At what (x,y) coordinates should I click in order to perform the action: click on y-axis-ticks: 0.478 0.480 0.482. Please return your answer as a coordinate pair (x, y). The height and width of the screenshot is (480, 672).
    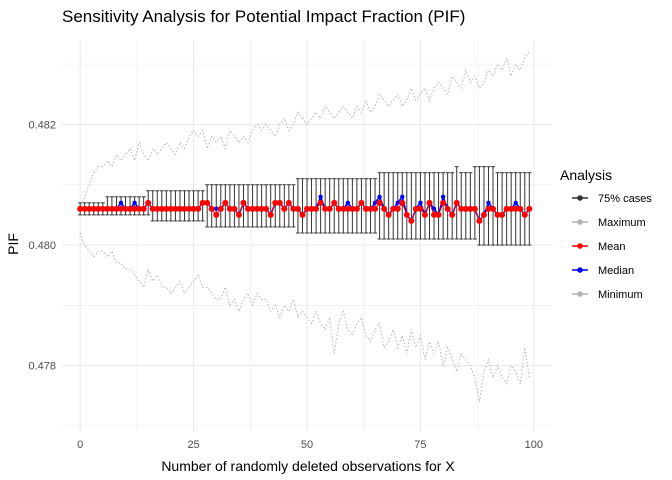
    Looking at the image, I should click on (42, 245).